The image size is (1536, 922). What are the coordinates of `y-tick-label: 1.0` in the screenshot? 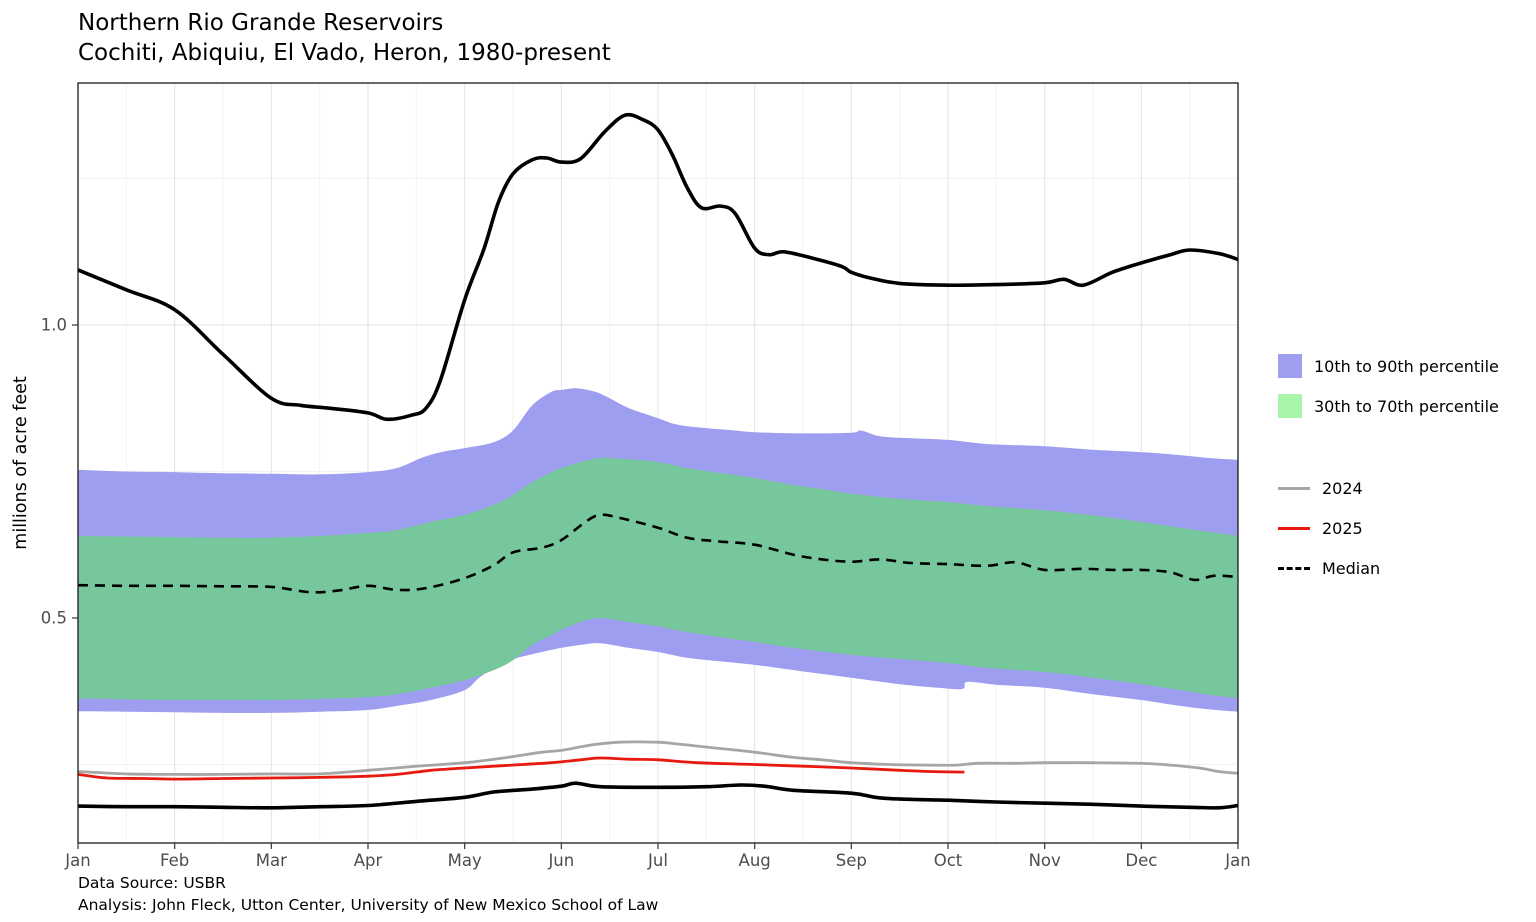 It's located at (54, 325).